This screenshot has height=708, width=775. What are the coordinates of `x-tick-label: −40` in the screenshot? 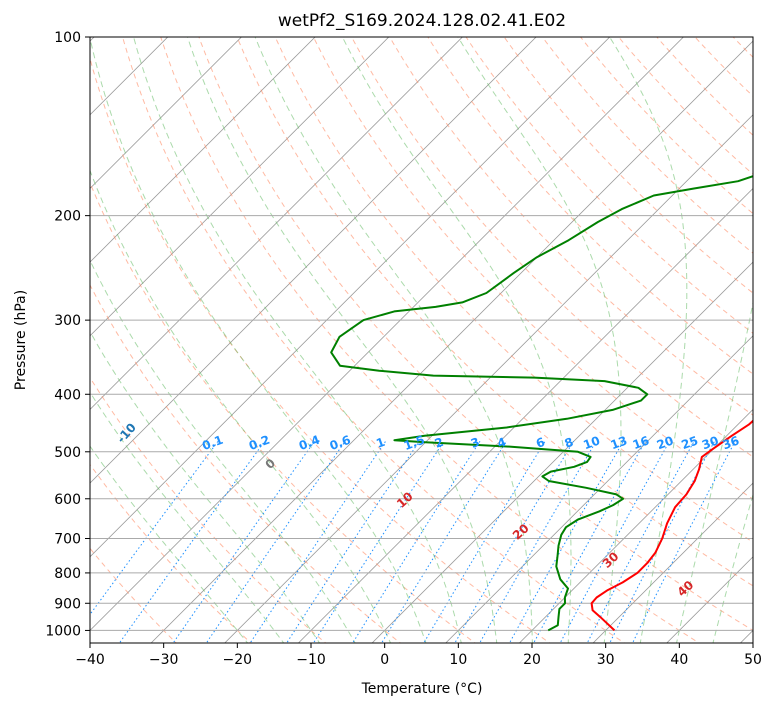 It's located at (90, 660).